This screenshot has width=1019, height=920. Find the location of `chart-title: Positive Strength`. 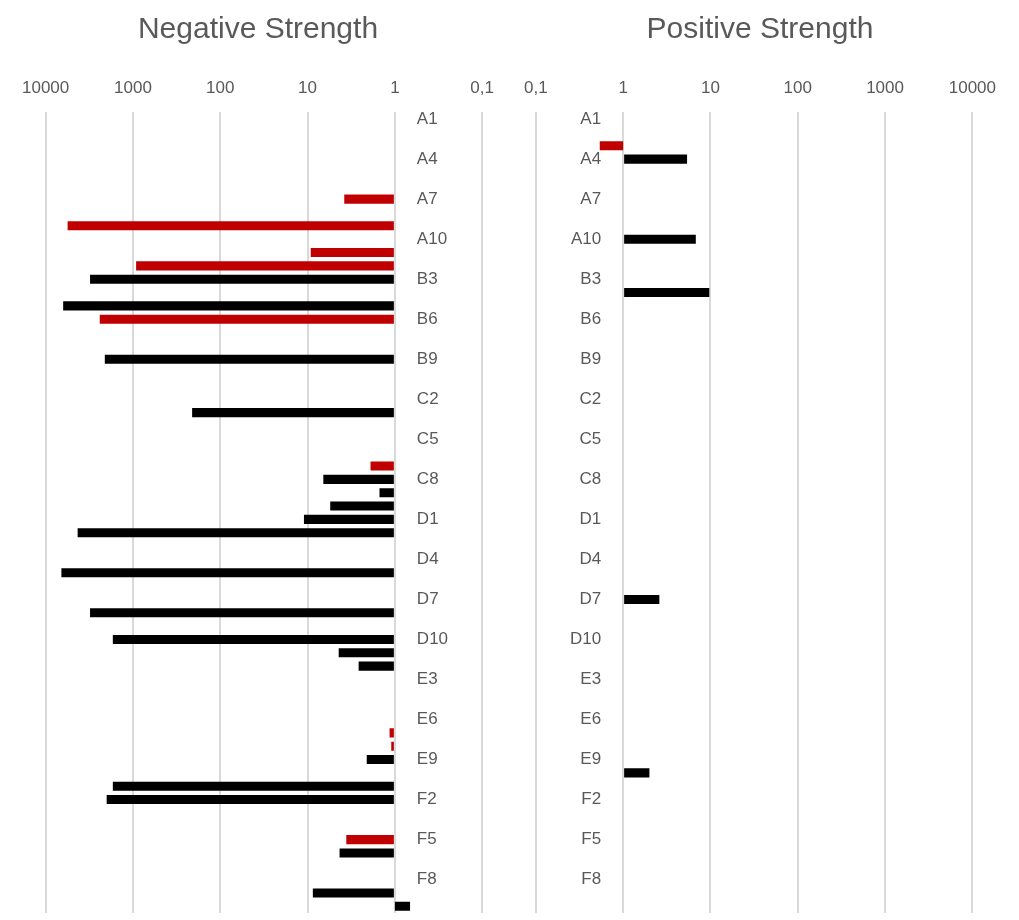

chart-title: Positive Strength is located at coordinates (760, 28).